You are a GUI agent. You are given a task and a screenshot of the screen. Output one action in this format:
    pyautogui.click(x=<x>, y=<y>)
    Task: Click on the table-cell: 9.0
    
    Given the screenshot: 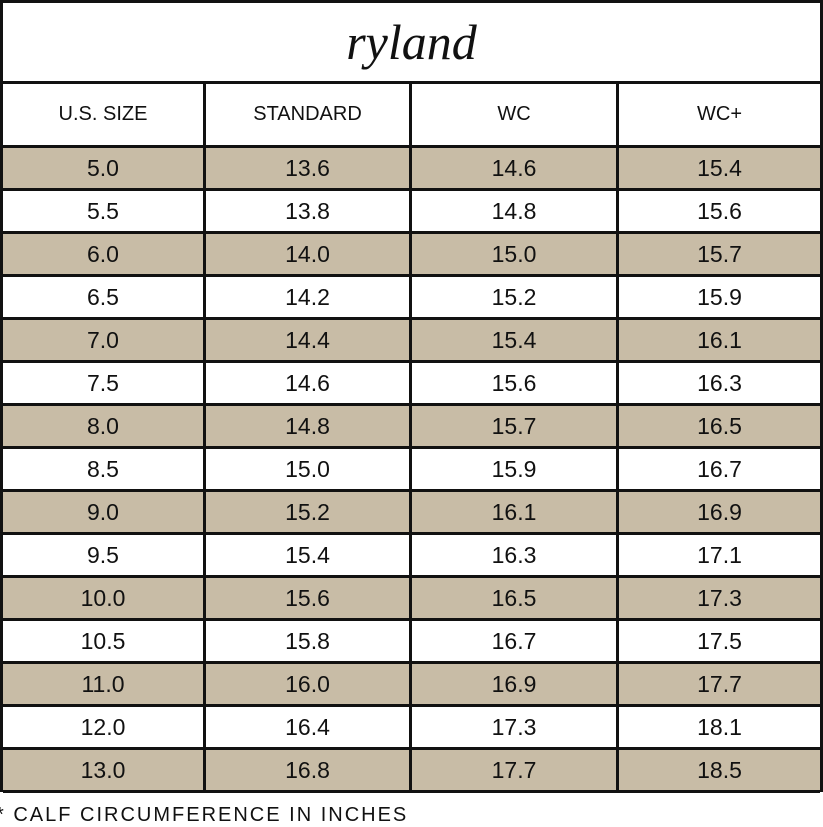 What is the action you would take?
    pyautogui.click(x=104, y=513)
    